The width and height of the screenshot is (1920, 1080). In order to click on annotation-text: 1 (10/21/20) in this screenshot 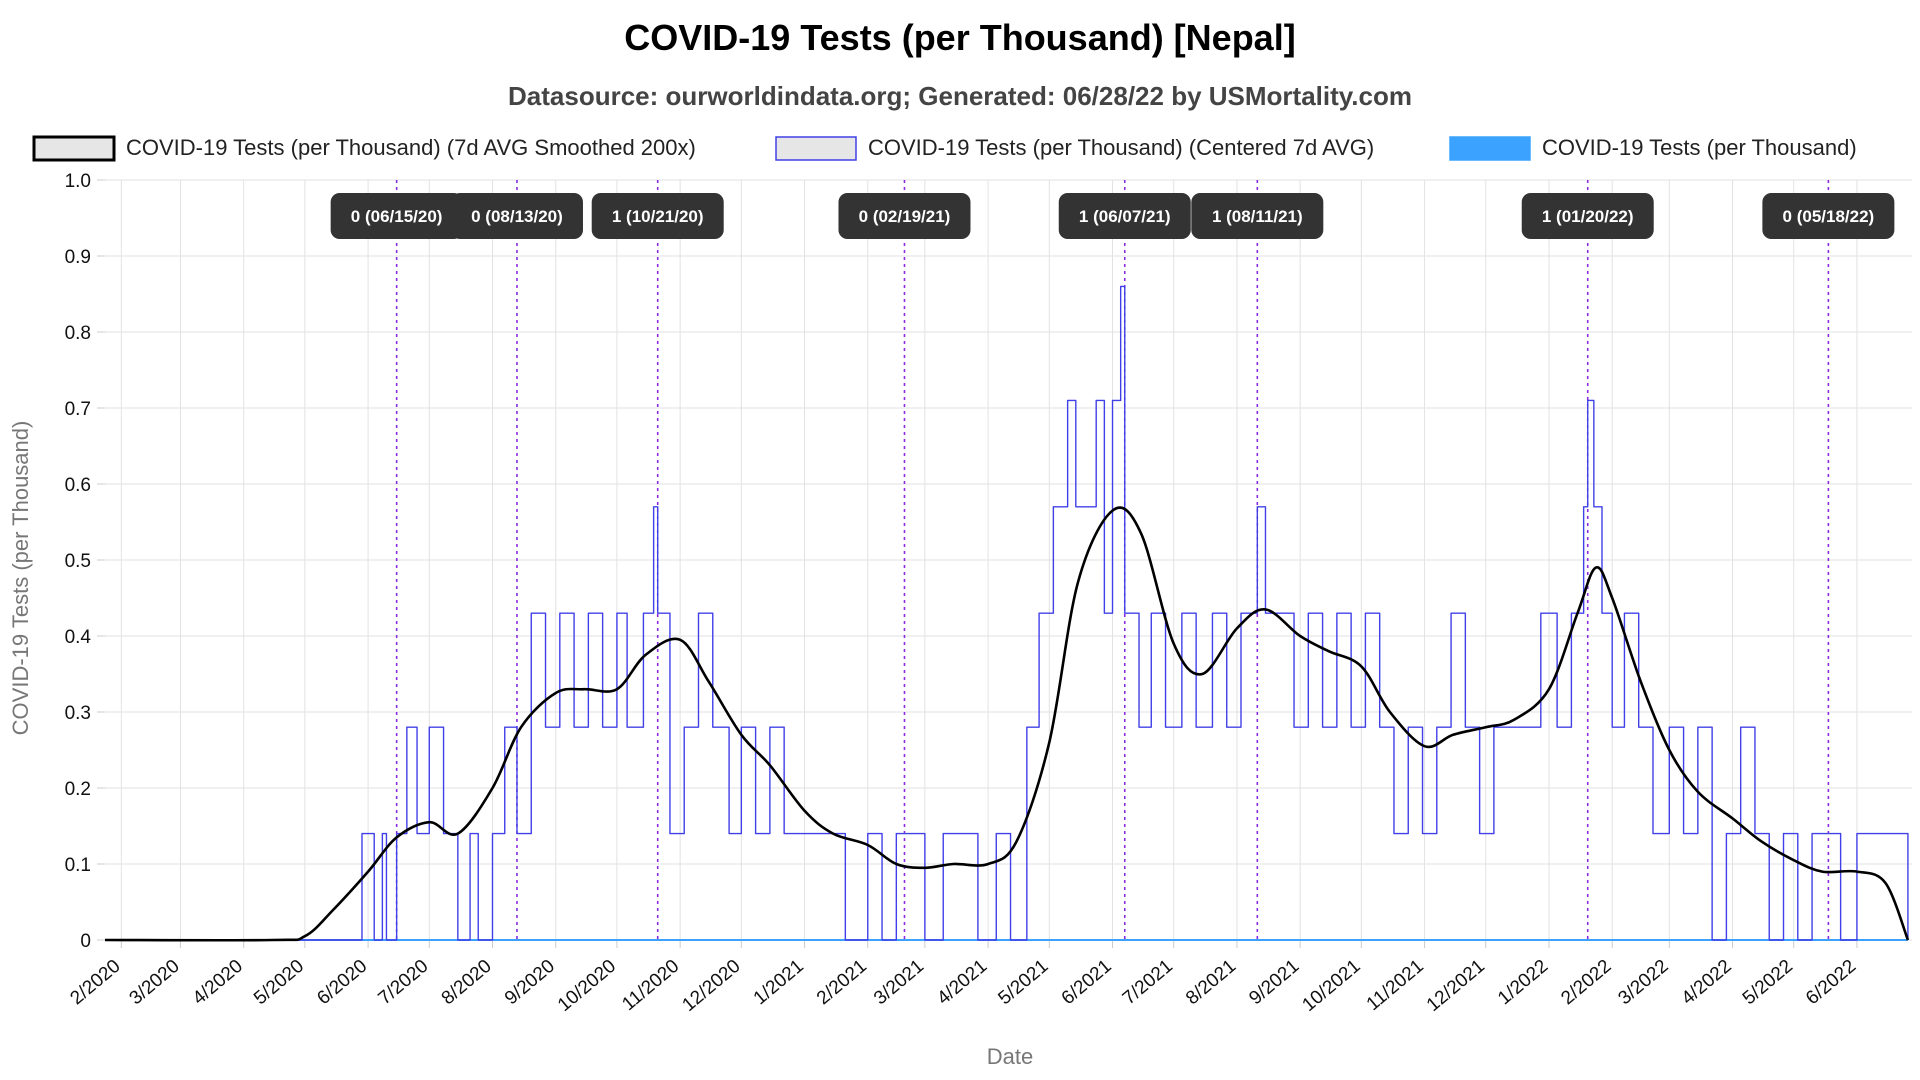, I will do `click(658, 216)`.